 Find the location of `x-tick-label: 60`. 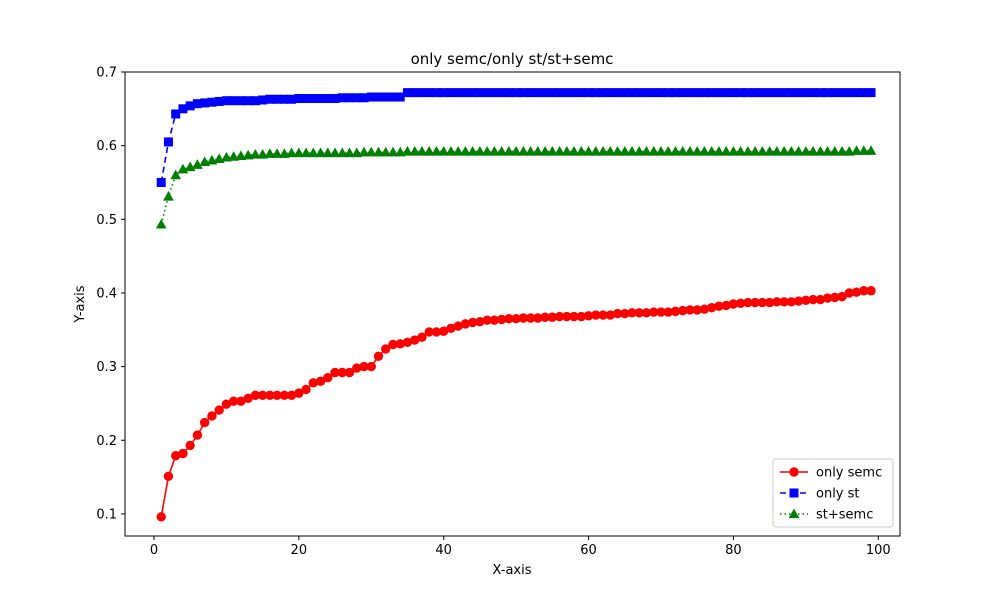

x-tick-label: 60 is located at coordinates (588, 550).